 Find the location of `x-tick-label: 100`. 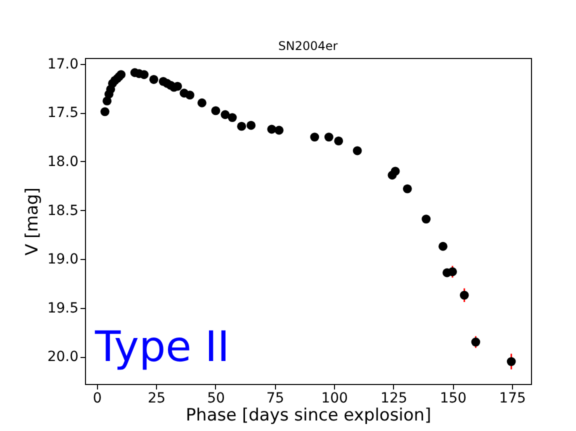

x-tick-label: 100 is located at coordinates (334, 398).